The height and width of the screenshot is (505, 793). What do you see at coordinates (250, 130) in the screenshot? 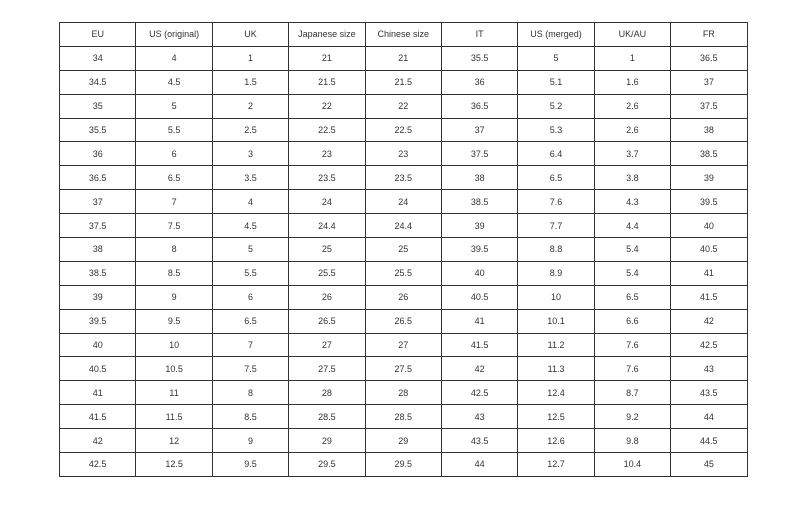
I see `table-cell: 2.5` at bounding box center [250, 130].